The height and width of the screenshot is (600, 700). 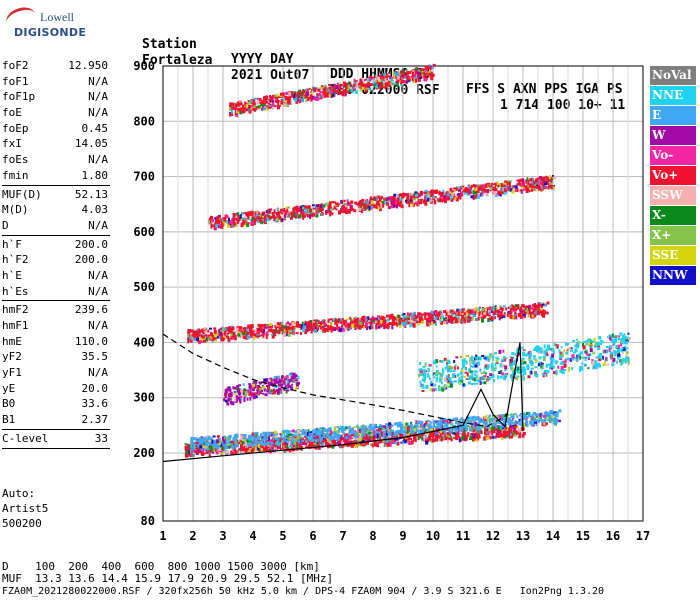 What do you see at coordinates (15, 325) in the screenshot?
I see `param-key: hmF1` at bounding box center [15, 325].